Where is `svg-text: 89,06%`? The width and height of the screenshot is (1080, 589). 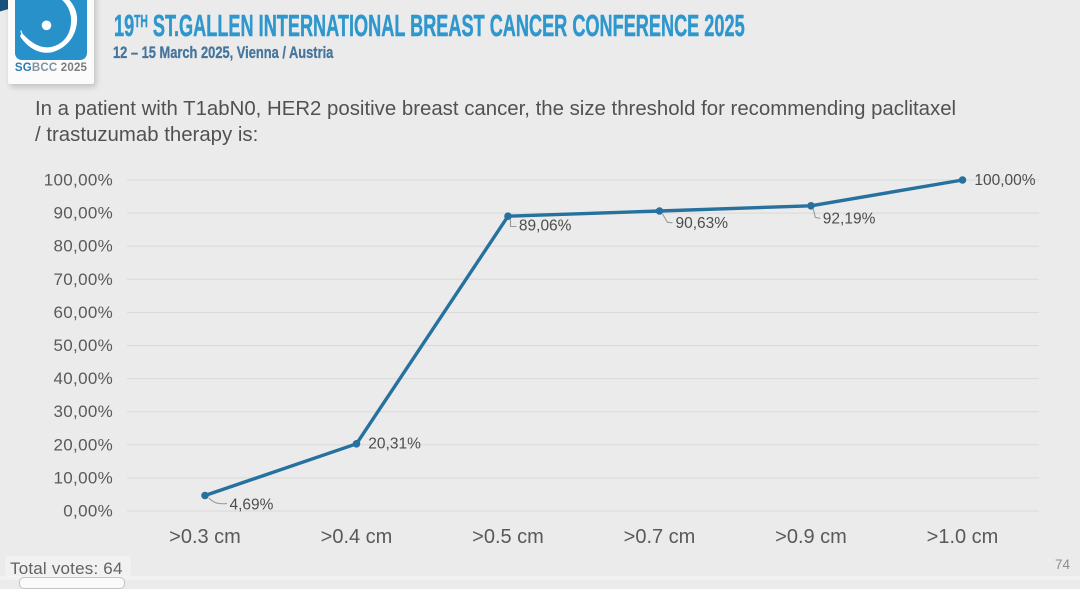 svg-text: 89,06% is located at coordinates (545, 226).